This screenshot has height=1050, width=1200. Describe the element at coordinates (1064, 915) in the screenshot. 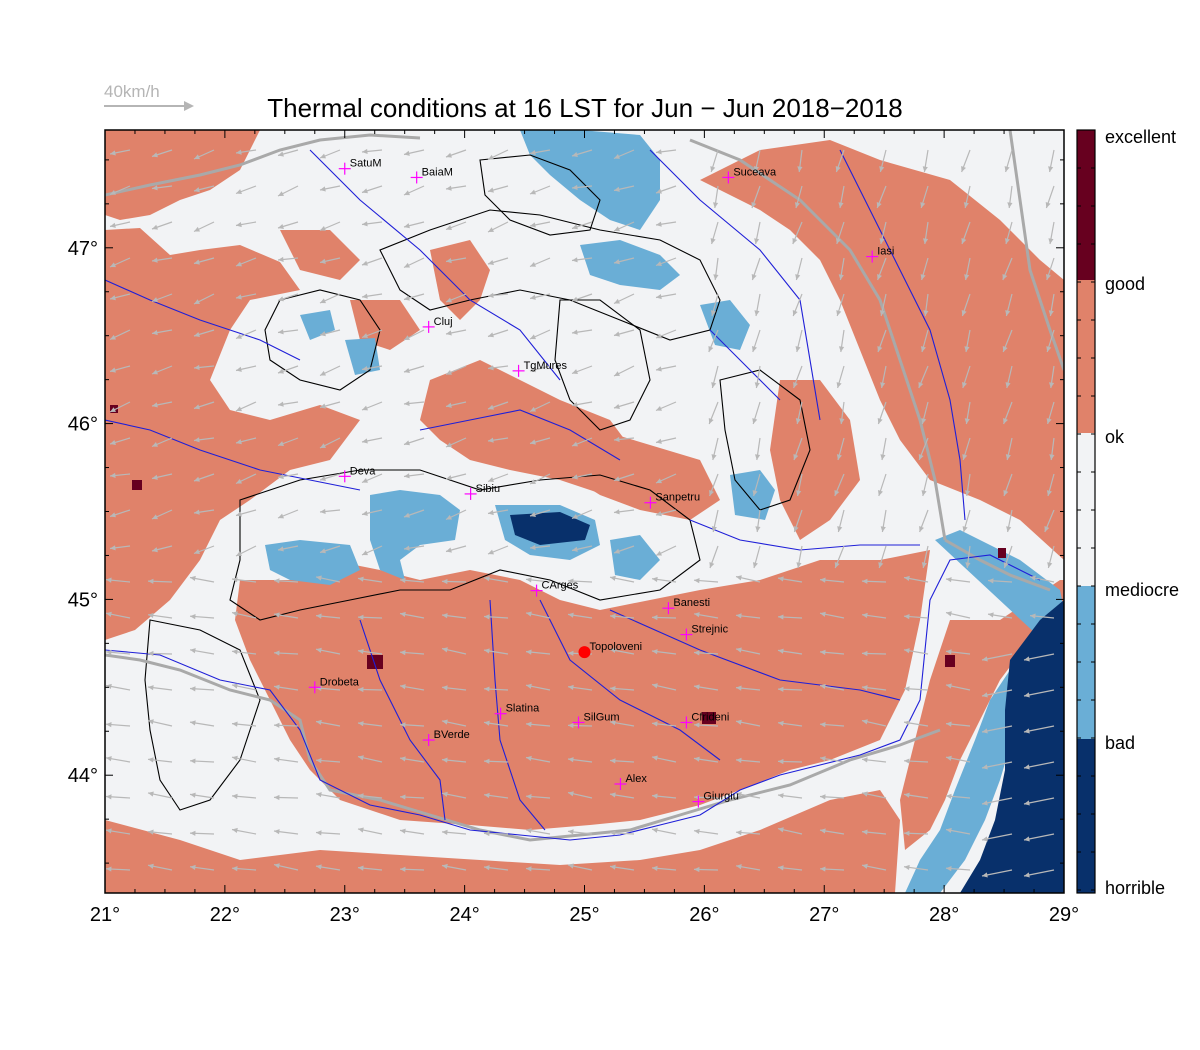

I see `lon-tick-label: 29°` at that location.